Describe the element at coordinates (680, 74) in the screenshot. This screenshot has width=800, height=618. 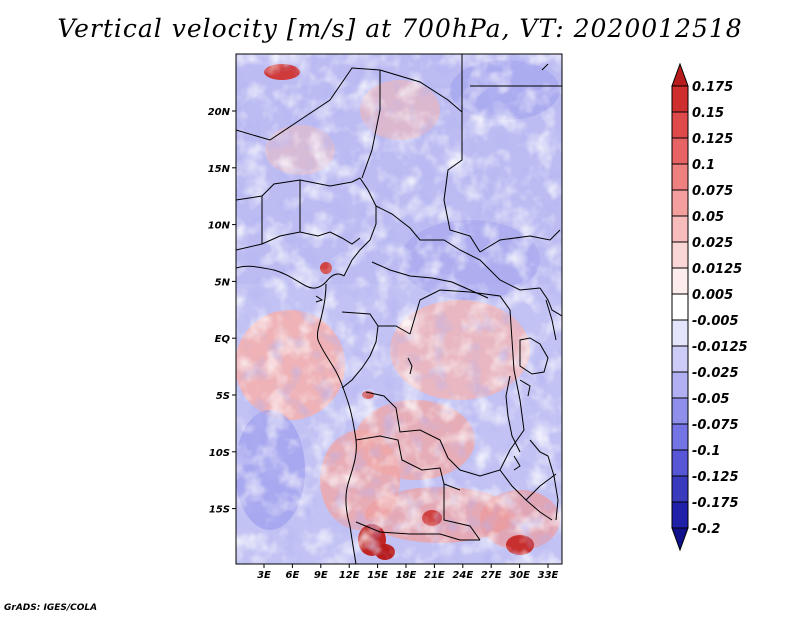
I see `colorbar-top-arrow` at that location.